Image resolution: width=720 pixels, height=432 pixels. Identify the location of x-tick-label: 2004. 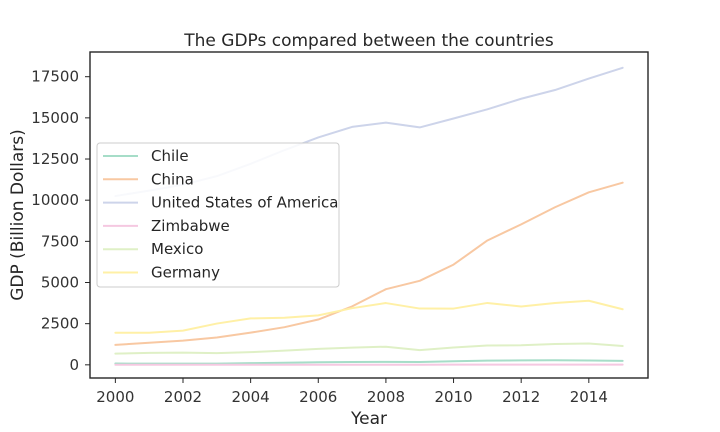
(251, 397).